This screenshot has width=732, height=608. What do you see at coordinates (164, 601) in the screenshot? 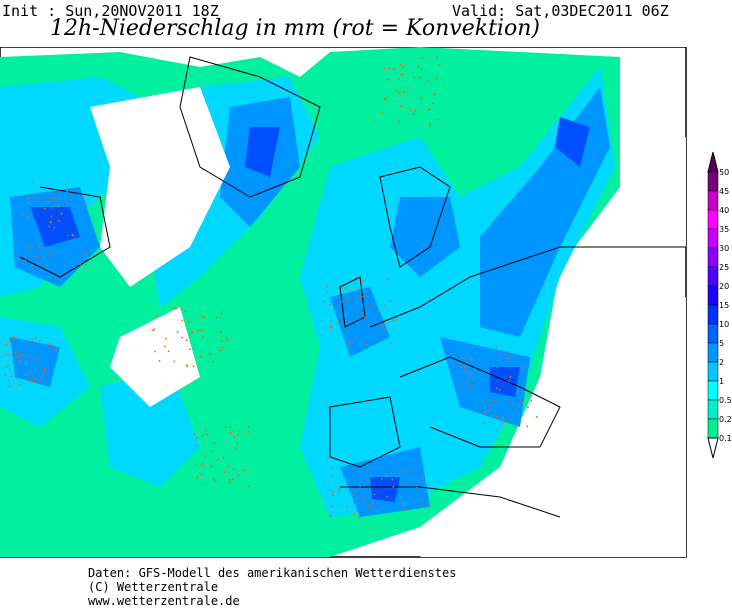
I see `footer-website: www.wetterzentrale.de` at bounding box center [164, 601].